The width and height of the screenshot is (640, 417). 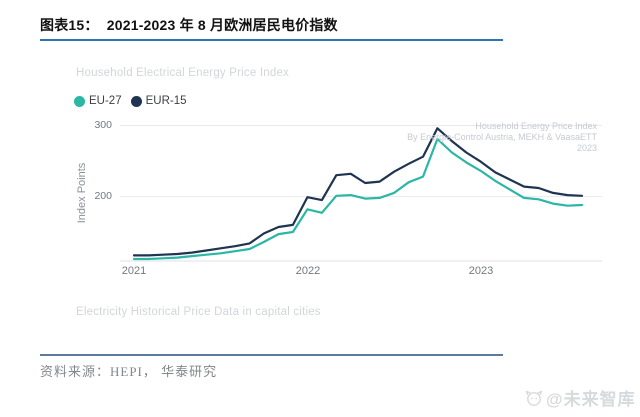 I want to click on legend-dot-eu27-icon, so click(x=79, y=101).